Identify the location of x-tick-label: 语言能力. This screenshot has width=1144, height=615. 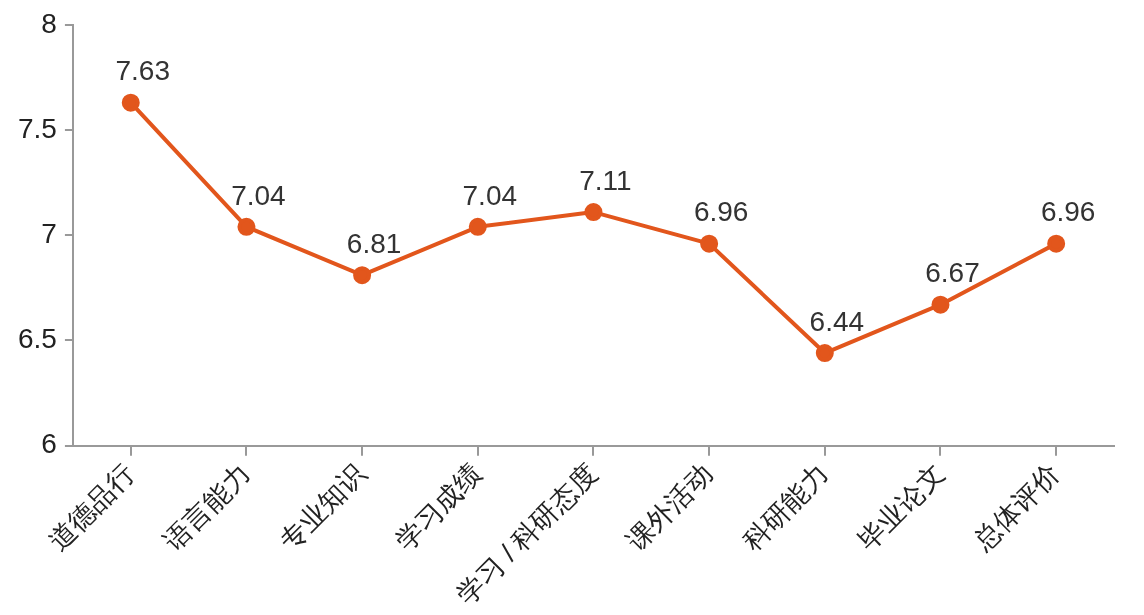
(207, 507).